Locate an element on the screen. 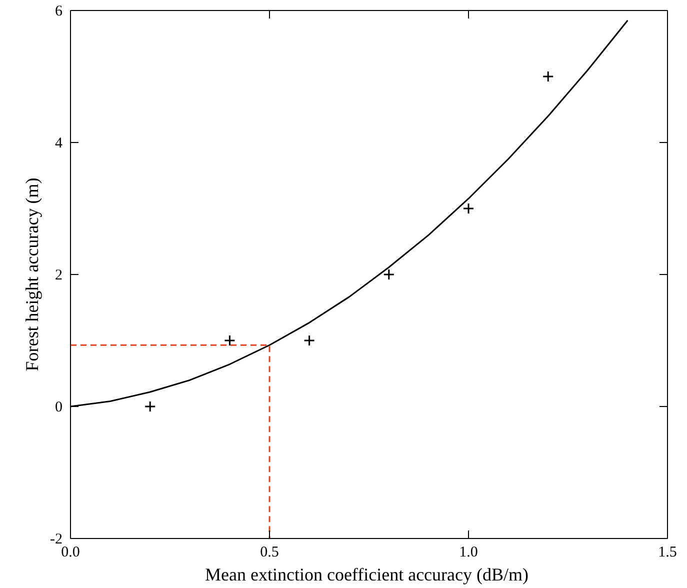 The height and width of the screenshot is (588, 687). y-tick-label: 0 is located at coordinates (58, 408).